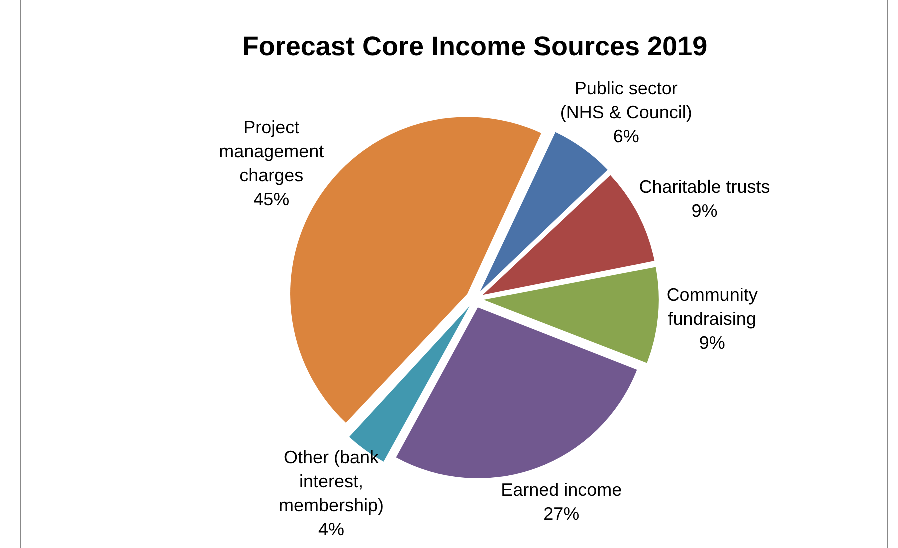  I want to click on data-label: 6%, so click(626, 136).